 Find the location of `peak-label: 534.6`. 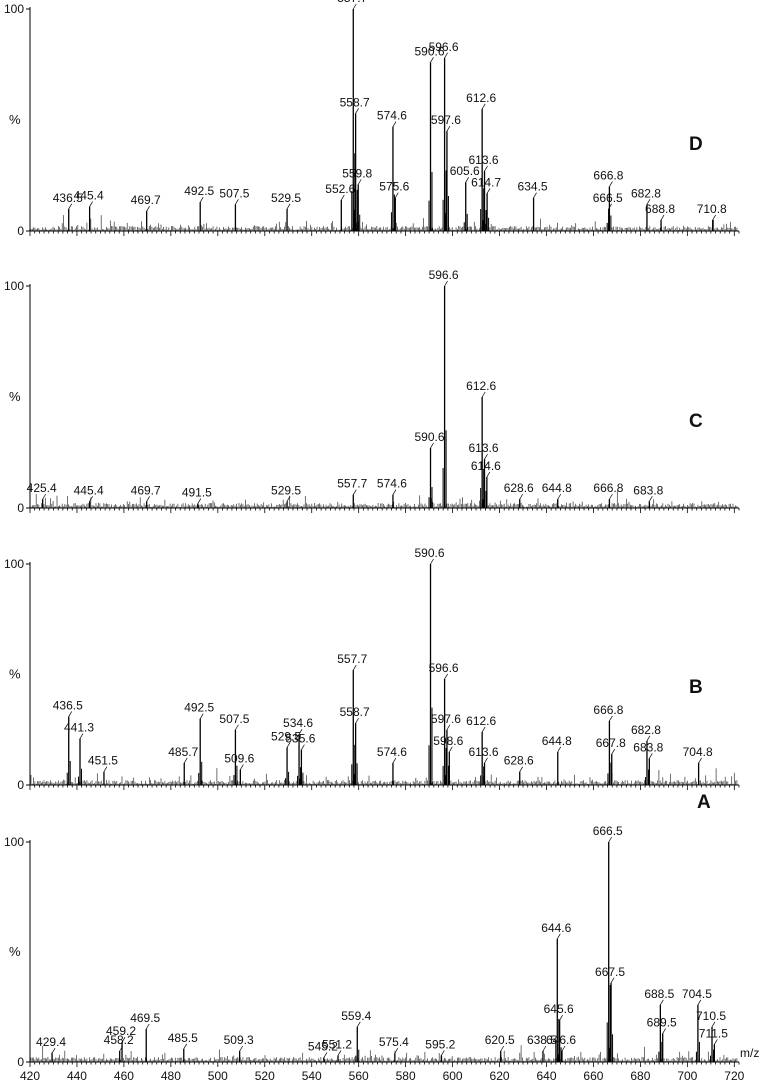

peak-label: 534.6 is located at coordinates (298, 723).